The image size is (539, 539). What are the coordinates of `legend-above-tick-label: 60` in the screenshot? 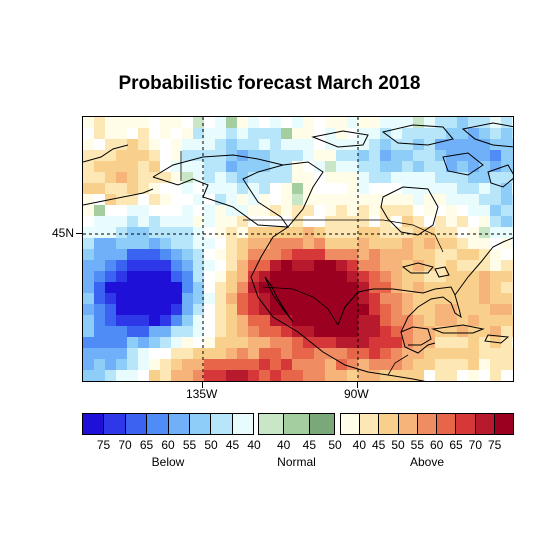 It's located at (436, 445).